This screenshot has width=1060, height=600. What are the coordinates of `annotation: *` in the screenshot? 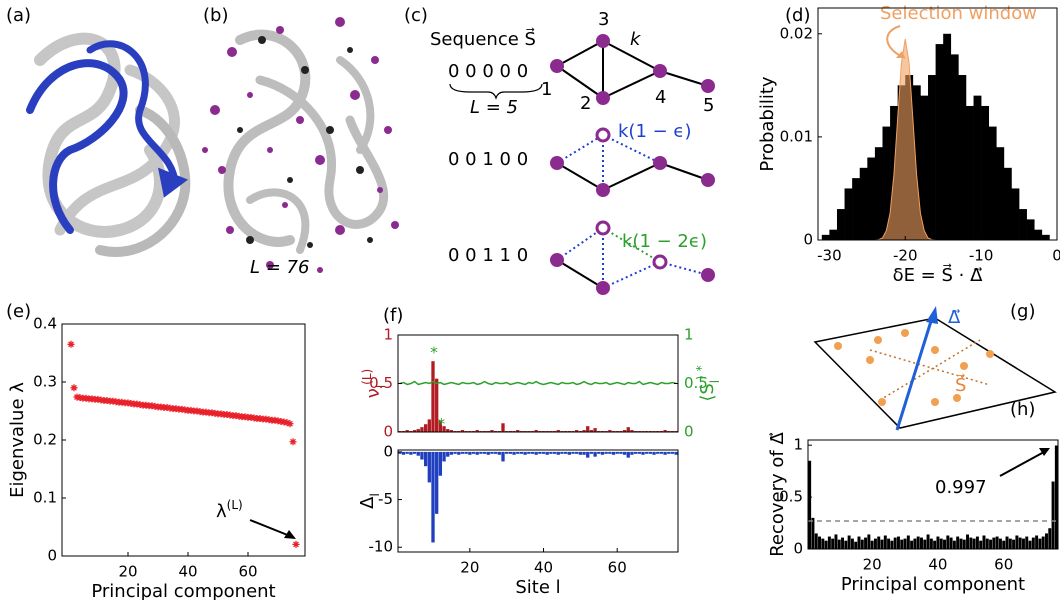 It's located at (434, 353).